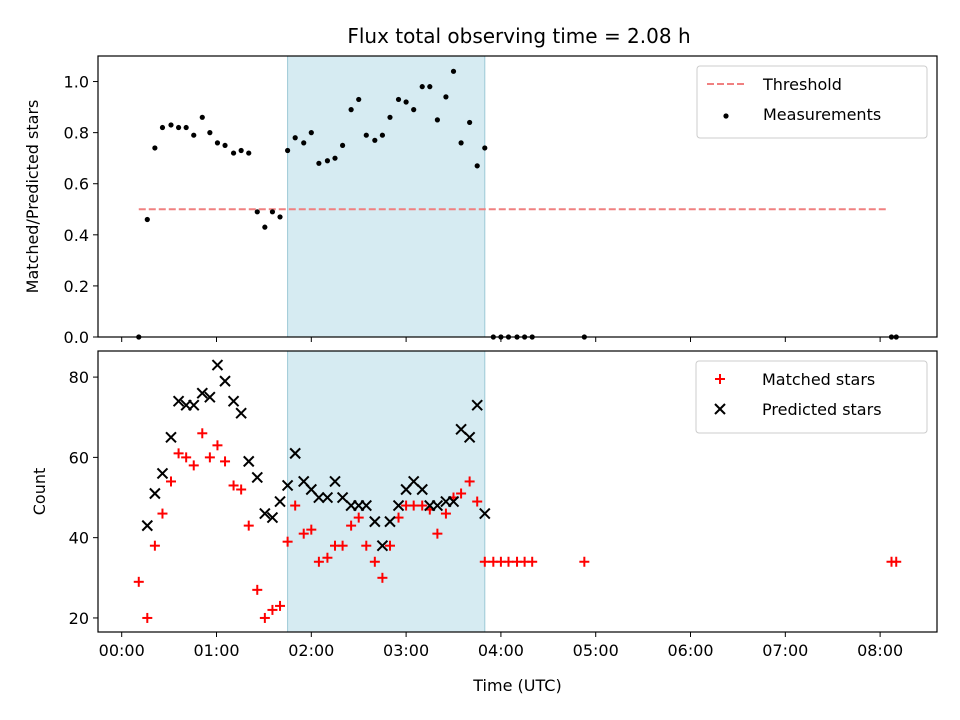 The height and width of the screenshot is (720, 960). Describe the element at coordinates (39, 492) in the screenshot. I see `y-axis-label: Count` at that location.